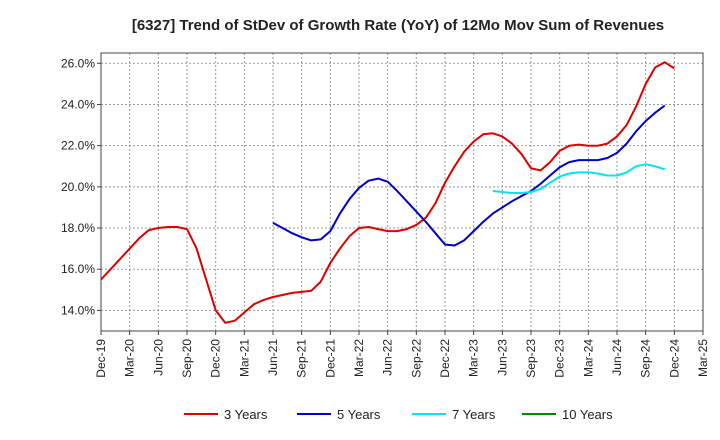  What do you see at coordinates (130, 358) in the screenshot?
I see `x-tick-label: Mar-20` at bounding box center [130, 358].